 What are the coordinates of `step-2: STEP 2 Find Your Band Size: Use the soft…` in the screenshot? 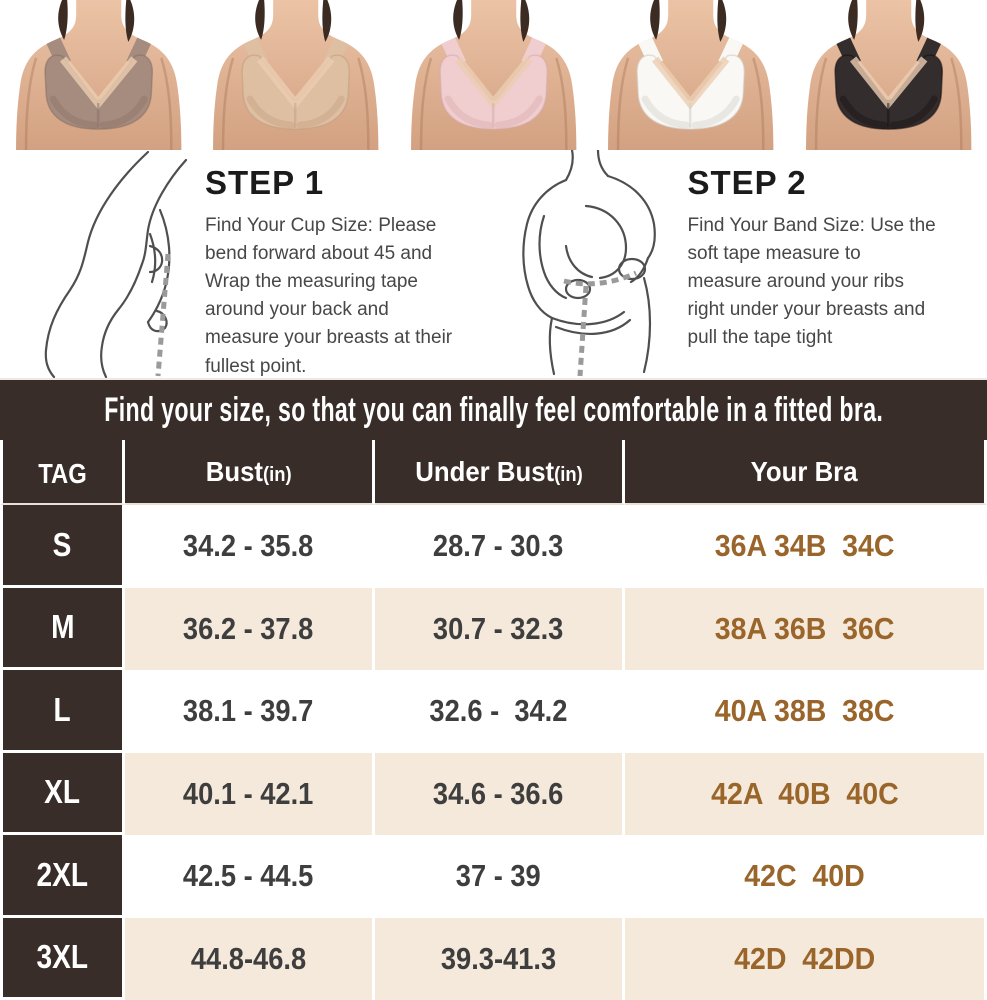 It's located at (740, 264).